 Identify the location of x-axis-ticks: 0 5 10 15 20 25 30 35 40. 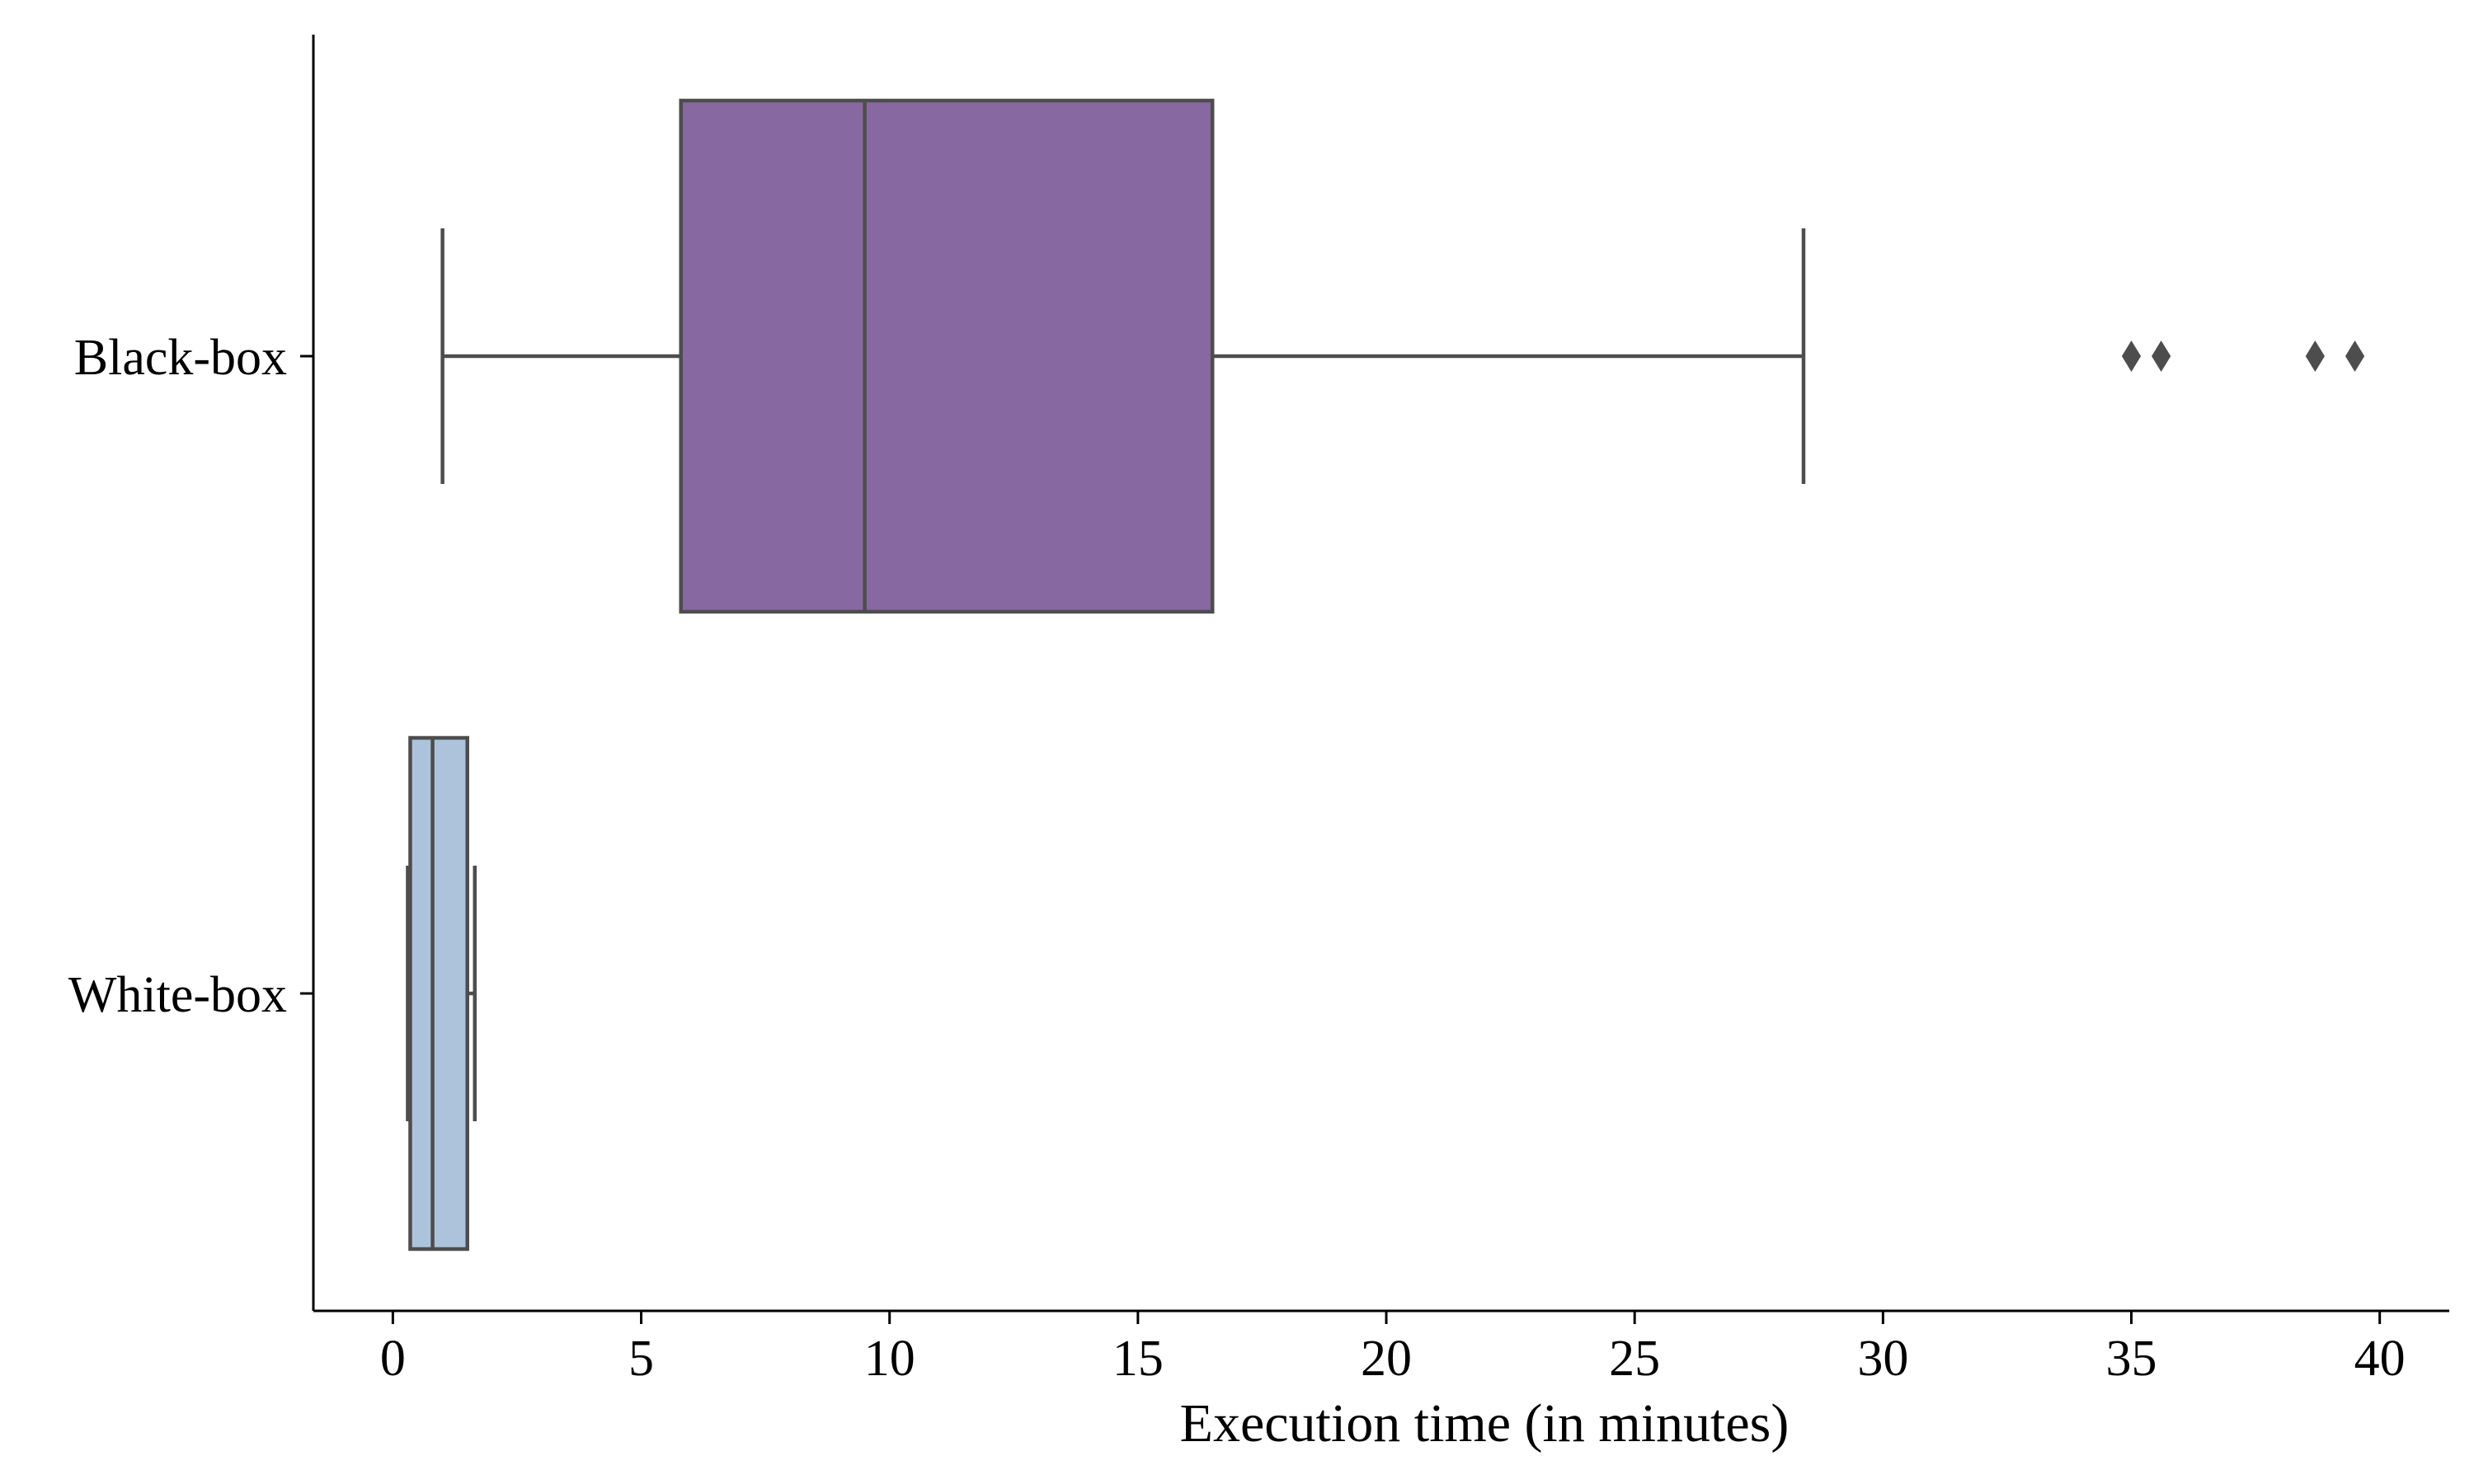
(1393, 1349).